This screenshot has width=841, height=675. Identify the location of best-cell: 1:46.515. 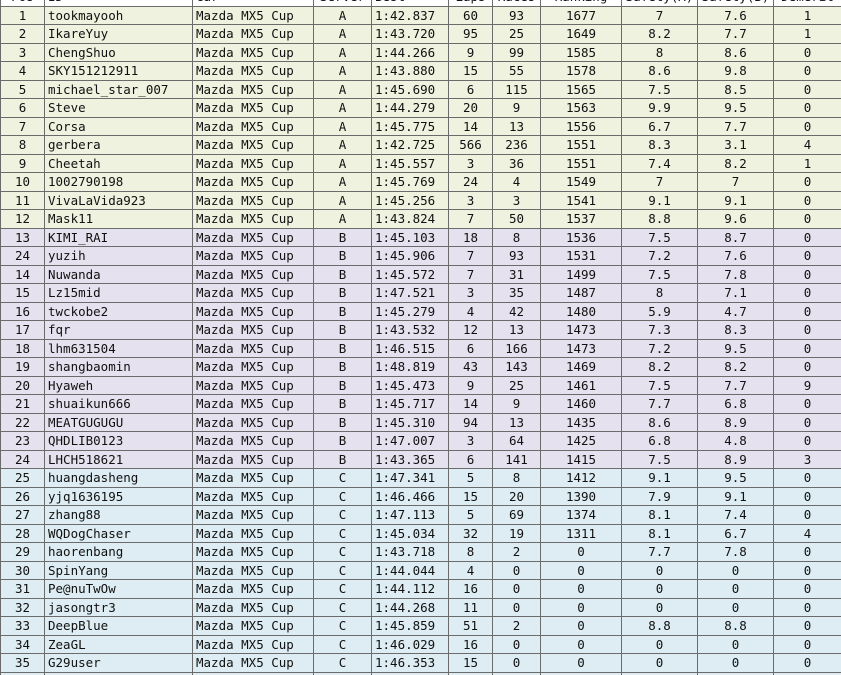
(410, 348).